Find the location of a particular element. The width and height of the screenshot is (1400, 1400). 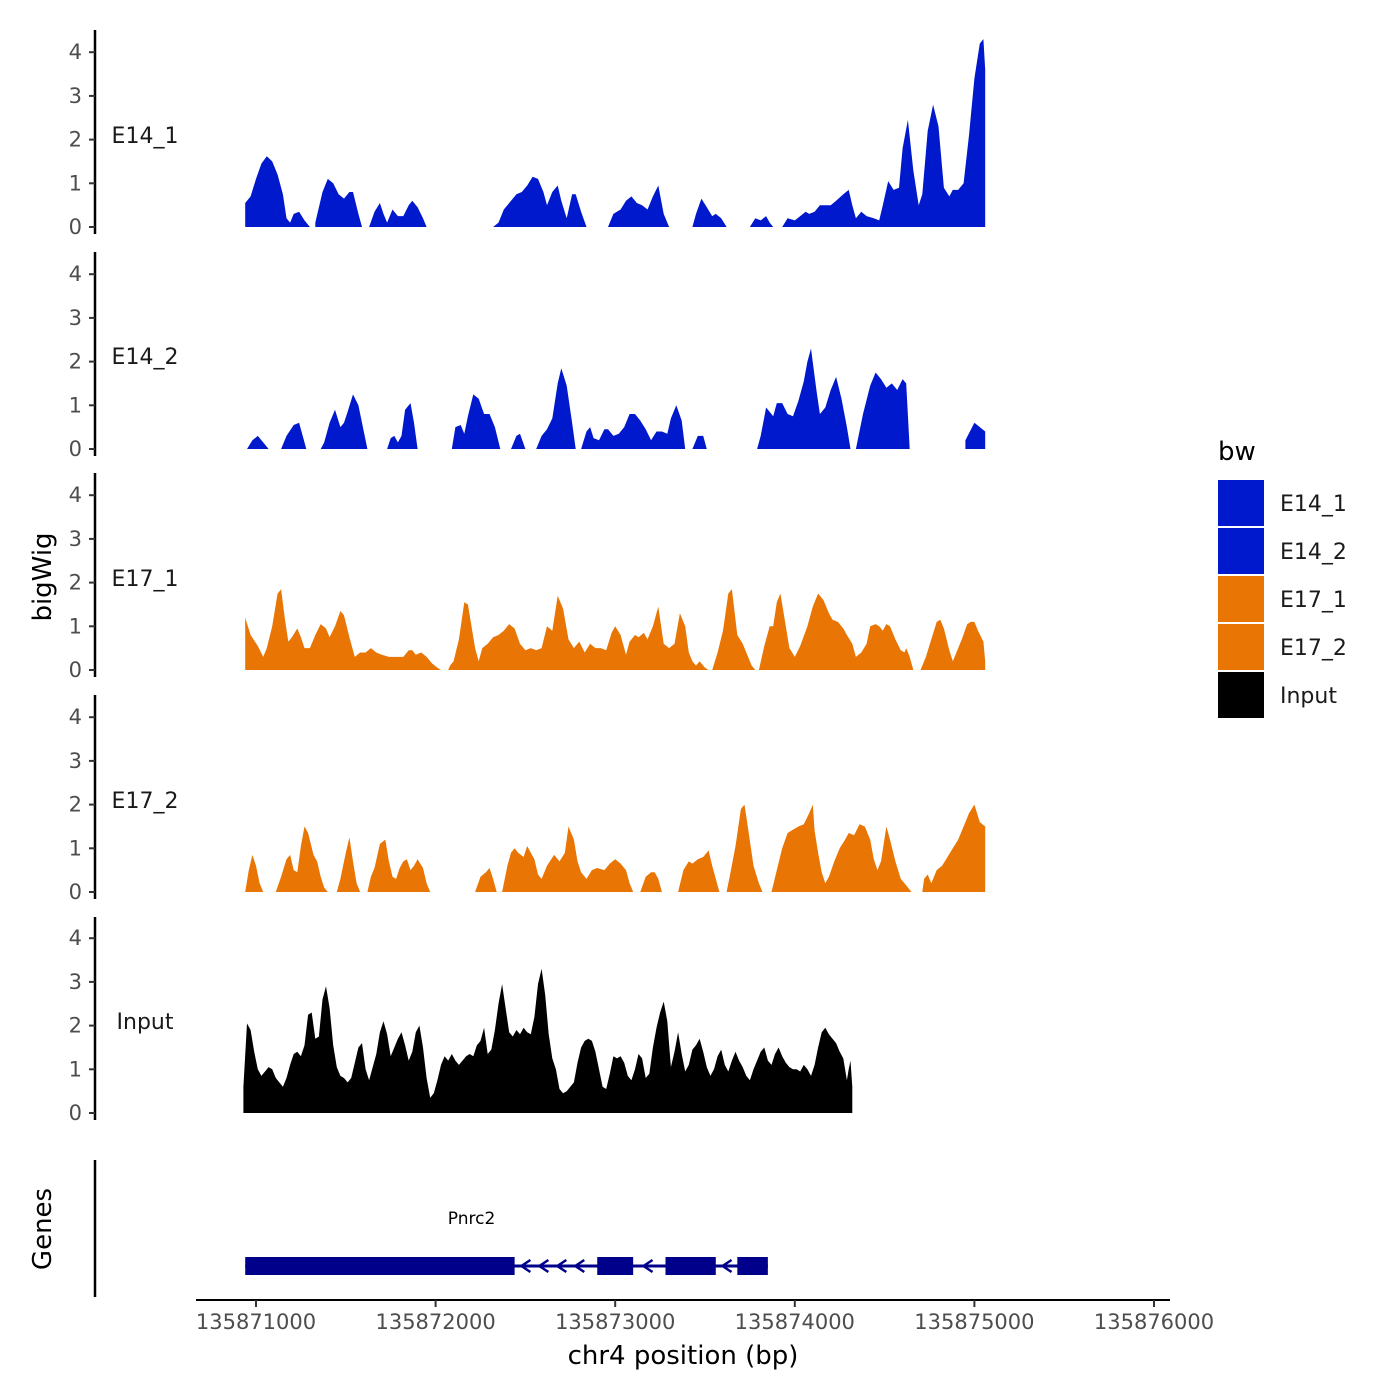

legend-label: E14_2 is located at coordinates (1313, 552).